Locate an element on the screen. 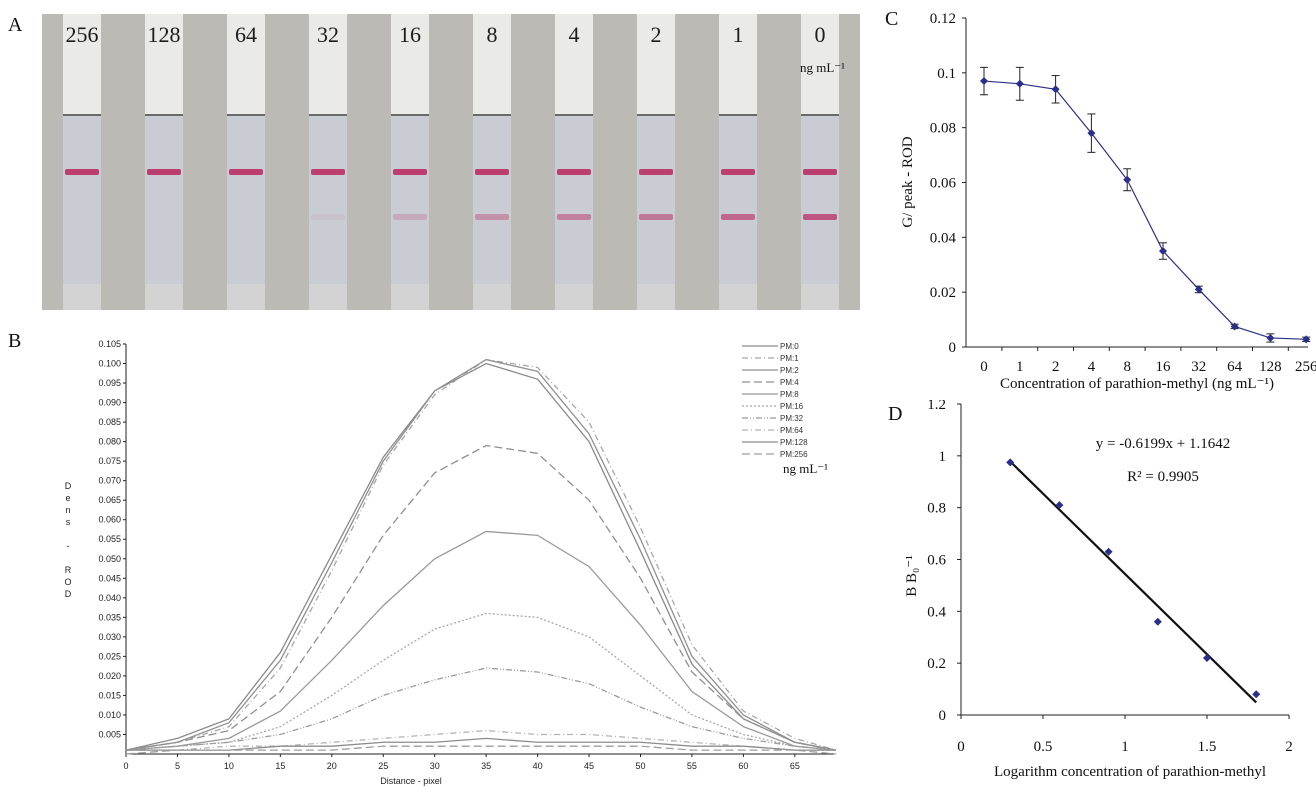 This screenshot has height=789, width=1316. y-axis-label: B B₀⁻¹ is located at coordinates (912, 575).